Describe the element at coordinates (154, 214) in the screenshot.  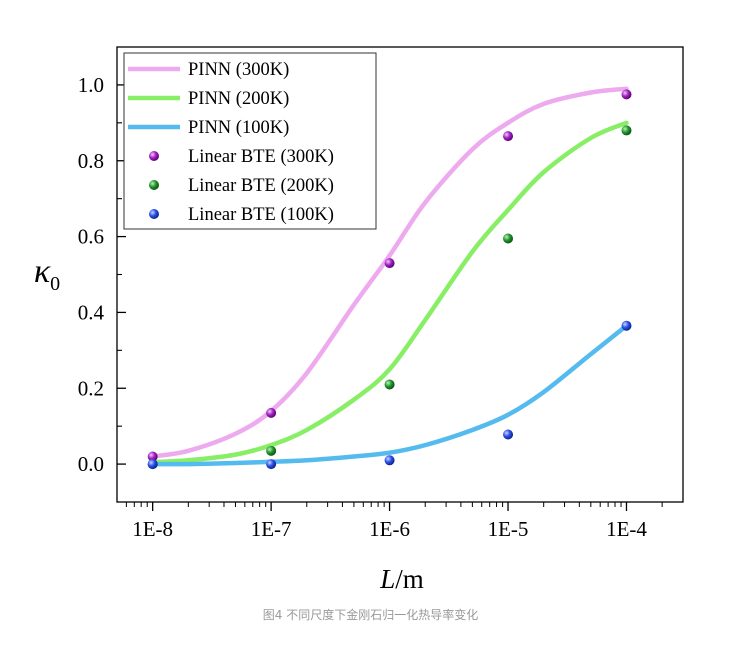
I see `legend-marker-bte-100k` at that location.